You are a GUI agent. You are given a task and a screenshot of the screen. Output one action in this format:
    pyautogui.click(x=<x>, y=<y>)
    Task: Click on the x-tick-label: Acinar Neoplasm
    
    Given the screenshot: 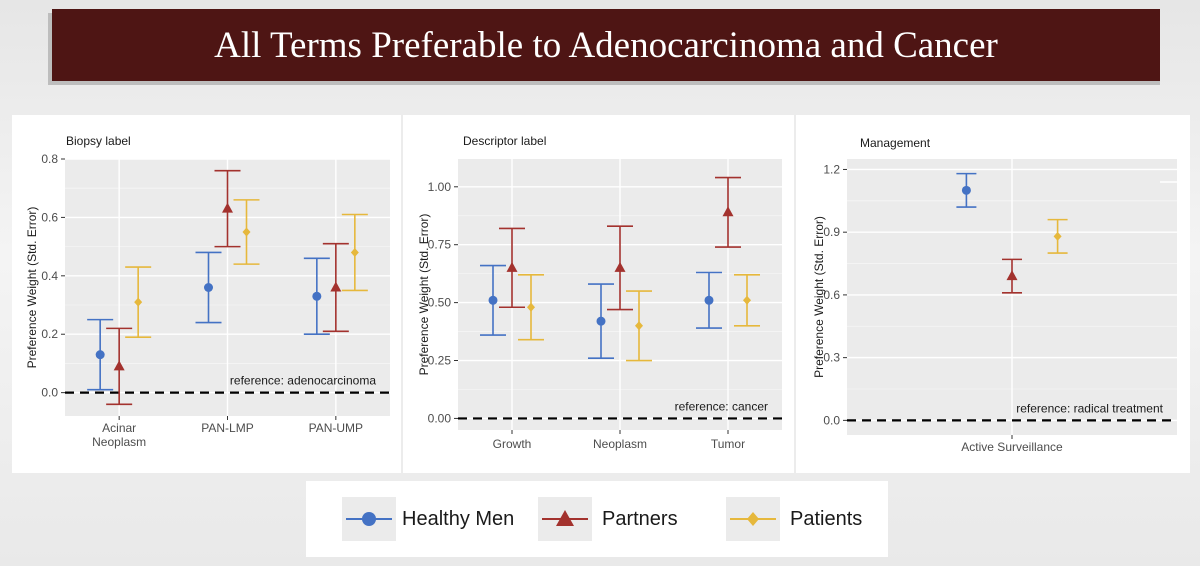 What is the action you would take?
    pyautogui.click(x=119, y=435)
    